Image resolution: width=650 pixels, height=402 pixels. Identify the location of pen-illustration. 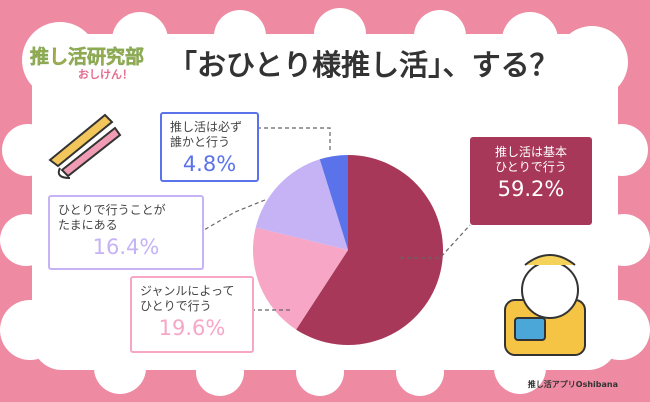
(85, 146).